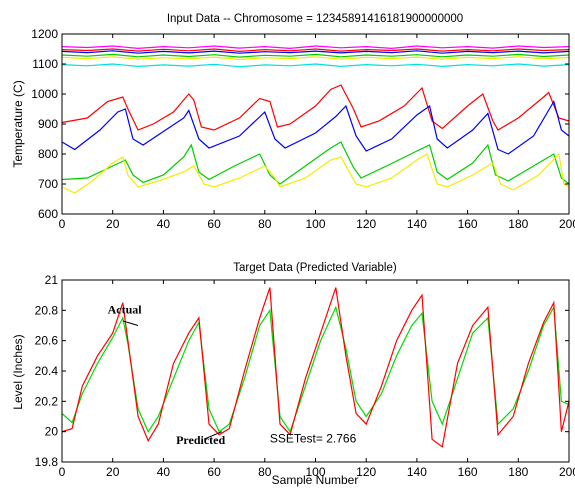 The width and height of the screenshot is (575, 491). I want to click on y-tick-label: 20.2, so click(47, 401).